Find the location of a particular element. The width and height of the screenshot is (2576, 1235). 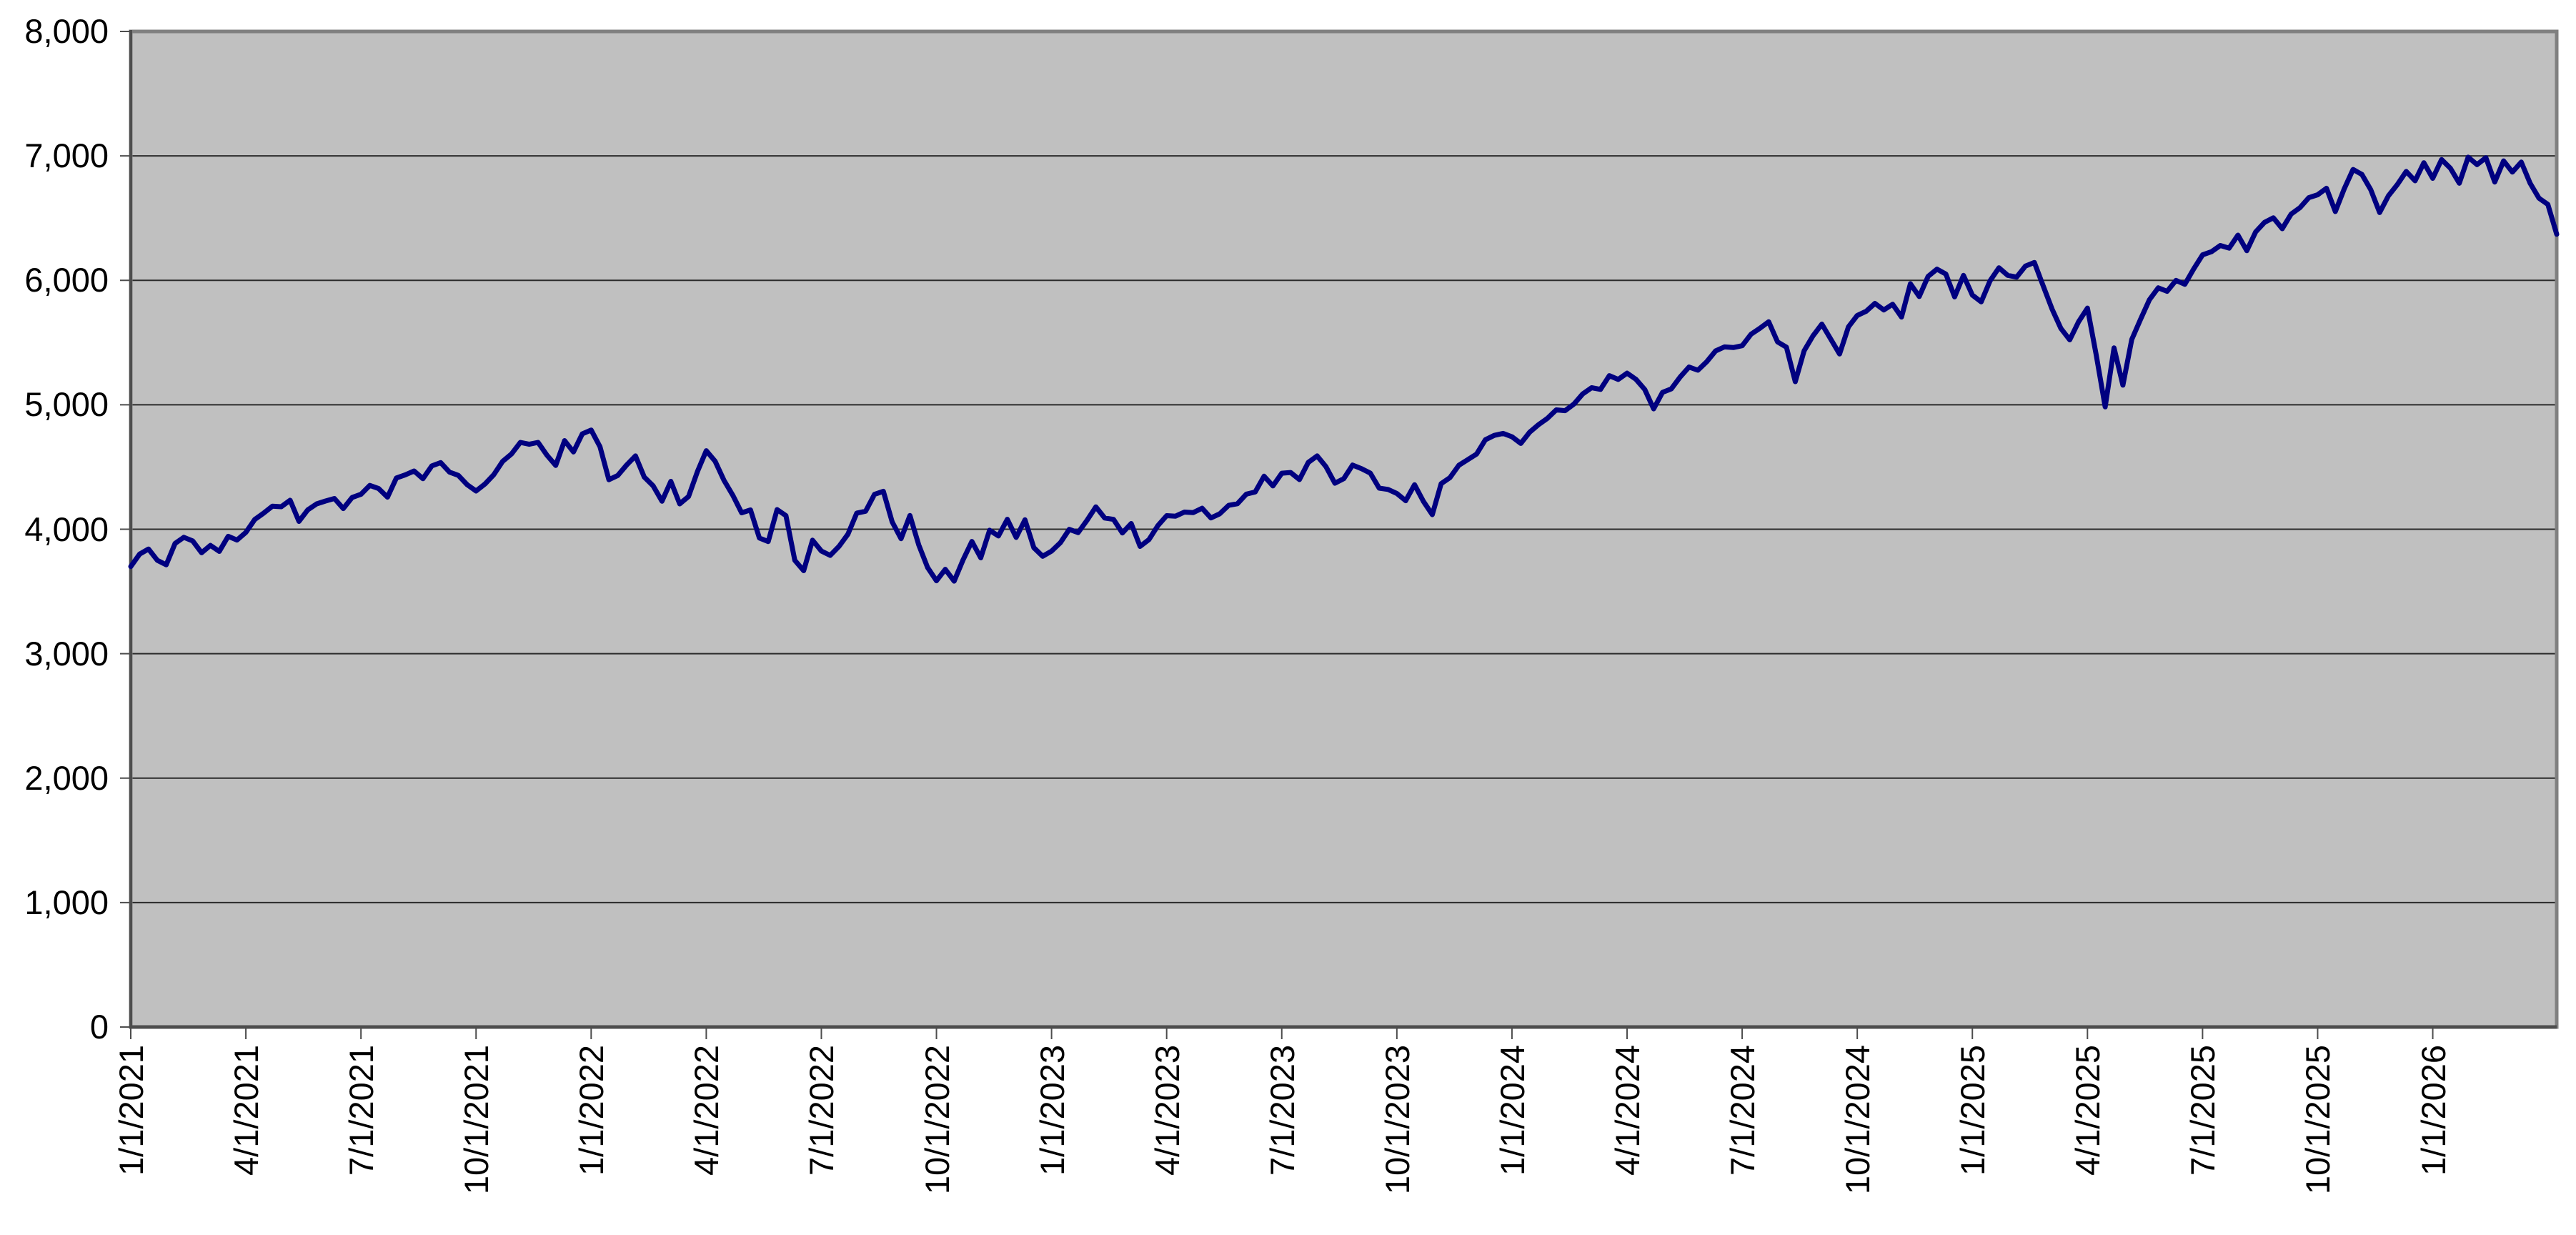

x-axis-label: 10/1/2024 is located at coordinates (1858, 1120).